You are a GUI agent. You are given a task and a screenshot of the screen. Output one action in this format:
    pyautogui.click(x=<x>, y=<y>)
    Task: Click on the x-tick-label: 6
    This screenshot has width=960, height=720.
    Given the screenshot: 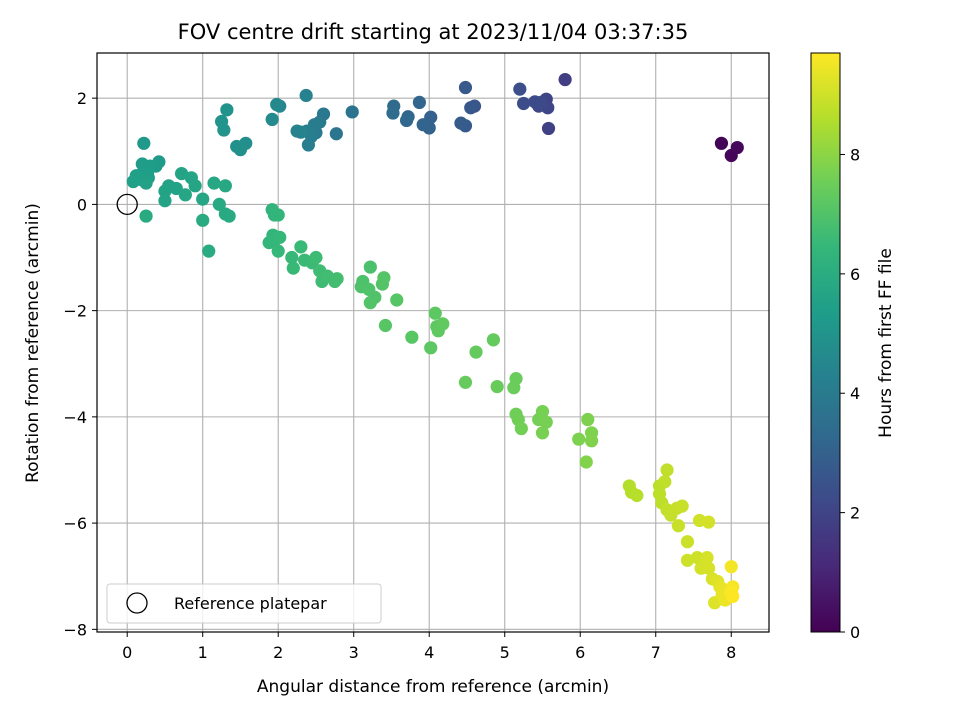 What is the action you would take?
    pyautogui.click(x=580, y=652)
    